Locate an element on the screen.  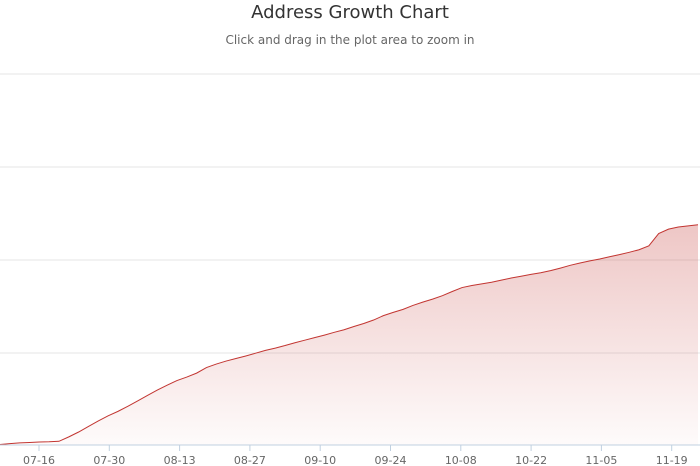
x-tick-label: 10-08 is located at coordinates (461, 460).